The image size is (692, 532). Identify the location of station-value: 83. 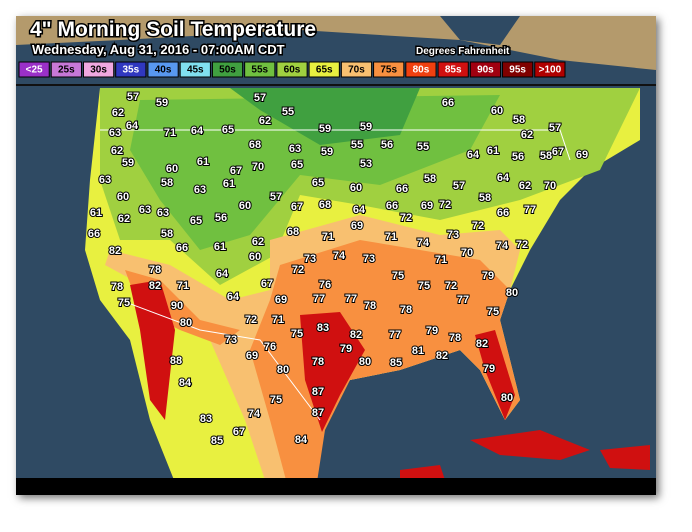
(206, 419).